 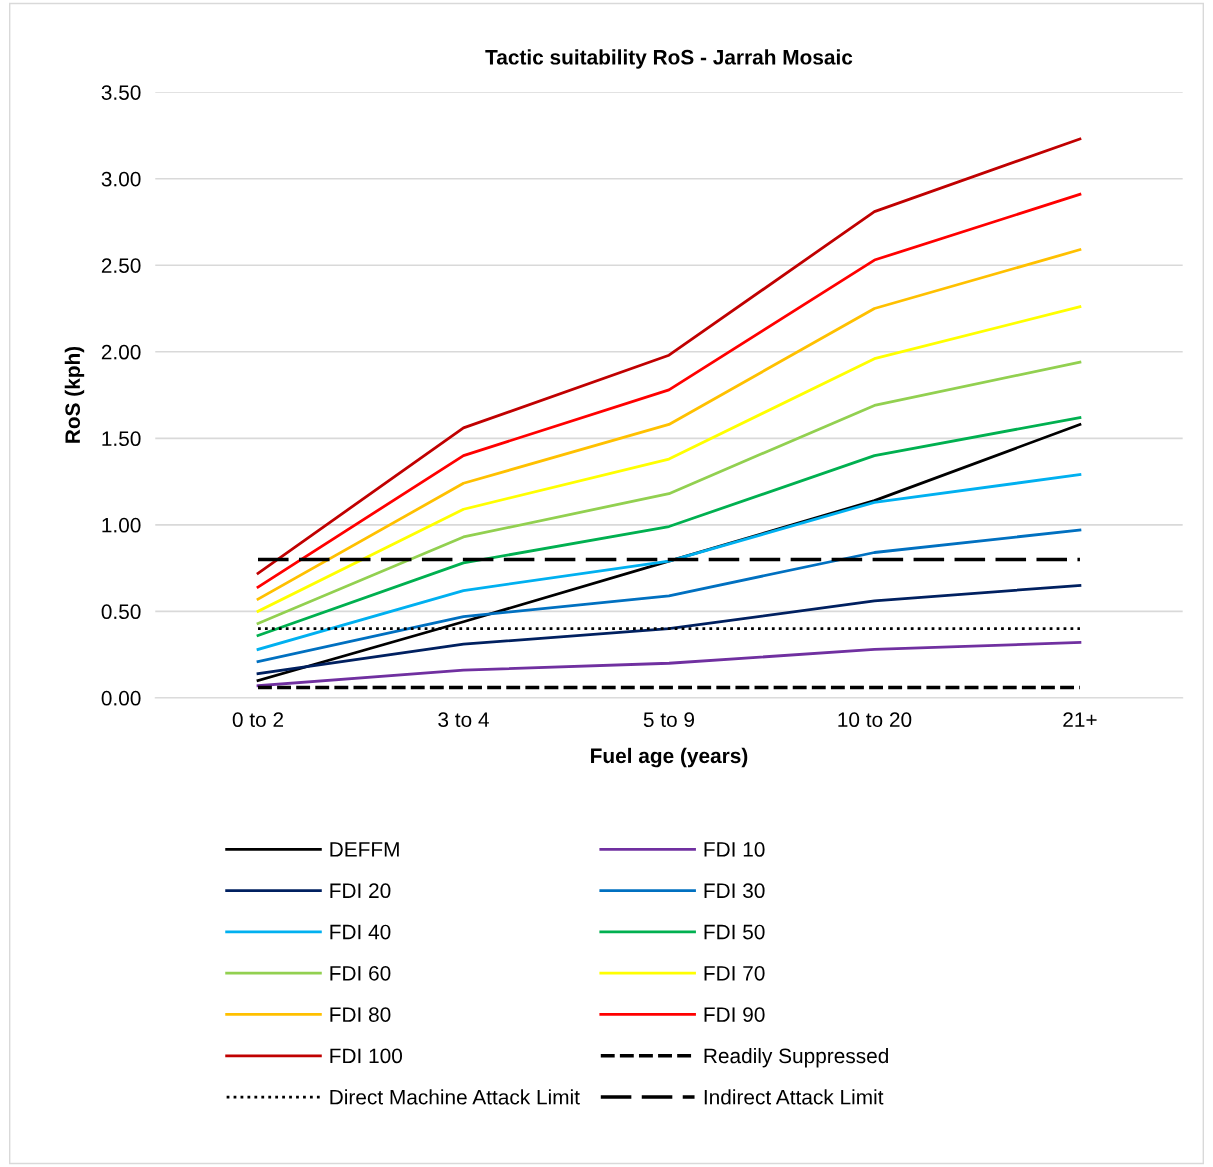 I want to click on y-tick-label: 0.50, so click(x=121, y=612).